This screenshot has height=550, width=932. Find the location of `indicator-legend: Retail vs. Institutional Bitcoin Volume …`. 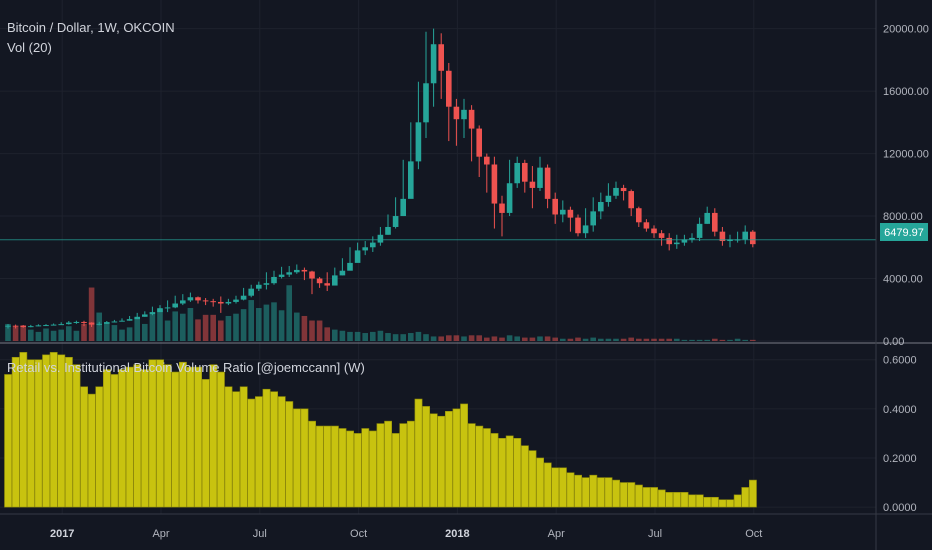

indicator-legend: Retail vs. Institutional Bitcoin Volume … is located at coordinates (186, 367).